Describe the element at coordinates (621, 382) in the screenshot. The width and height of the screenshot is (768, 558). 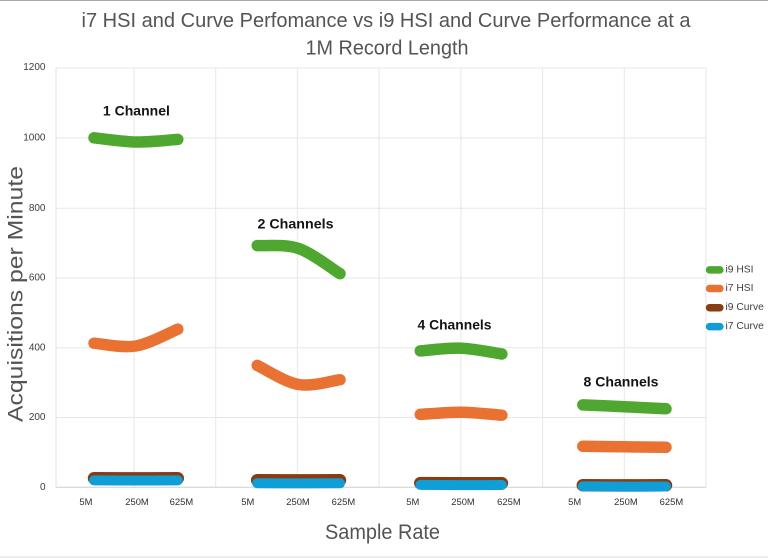
I see `svg-text: 8 Channels` at that location.